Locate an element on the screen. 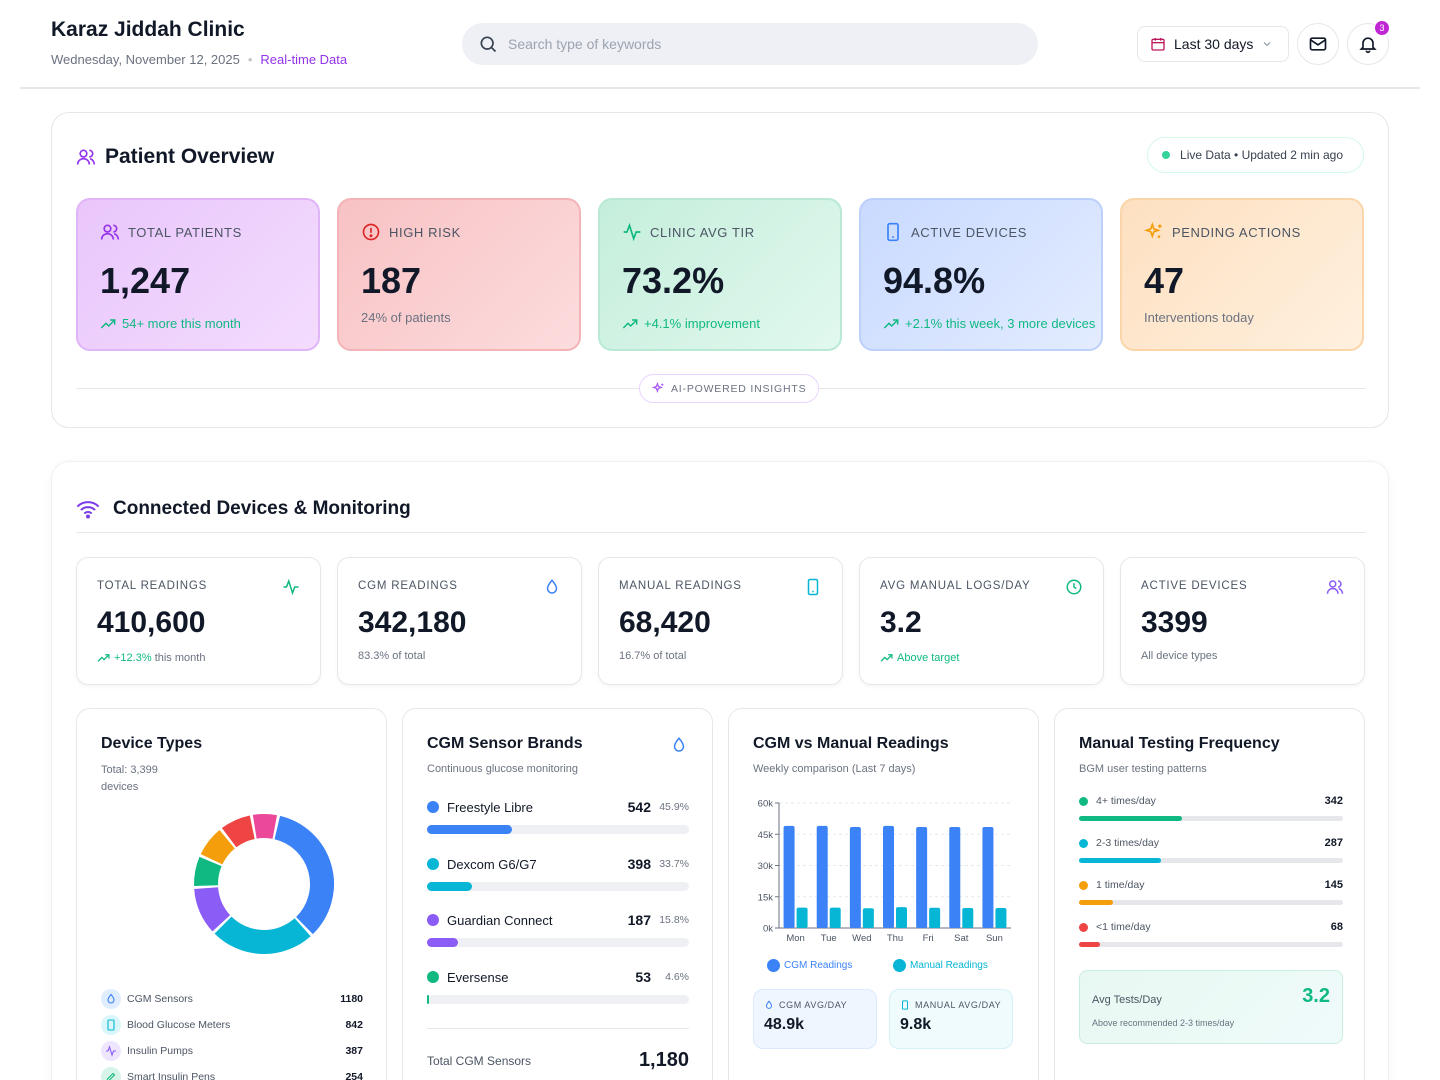 The image size is (1440, 1080). legend-item-cgm-sensors: CGM Sensors 1180 is located at coordinates (232, 999).